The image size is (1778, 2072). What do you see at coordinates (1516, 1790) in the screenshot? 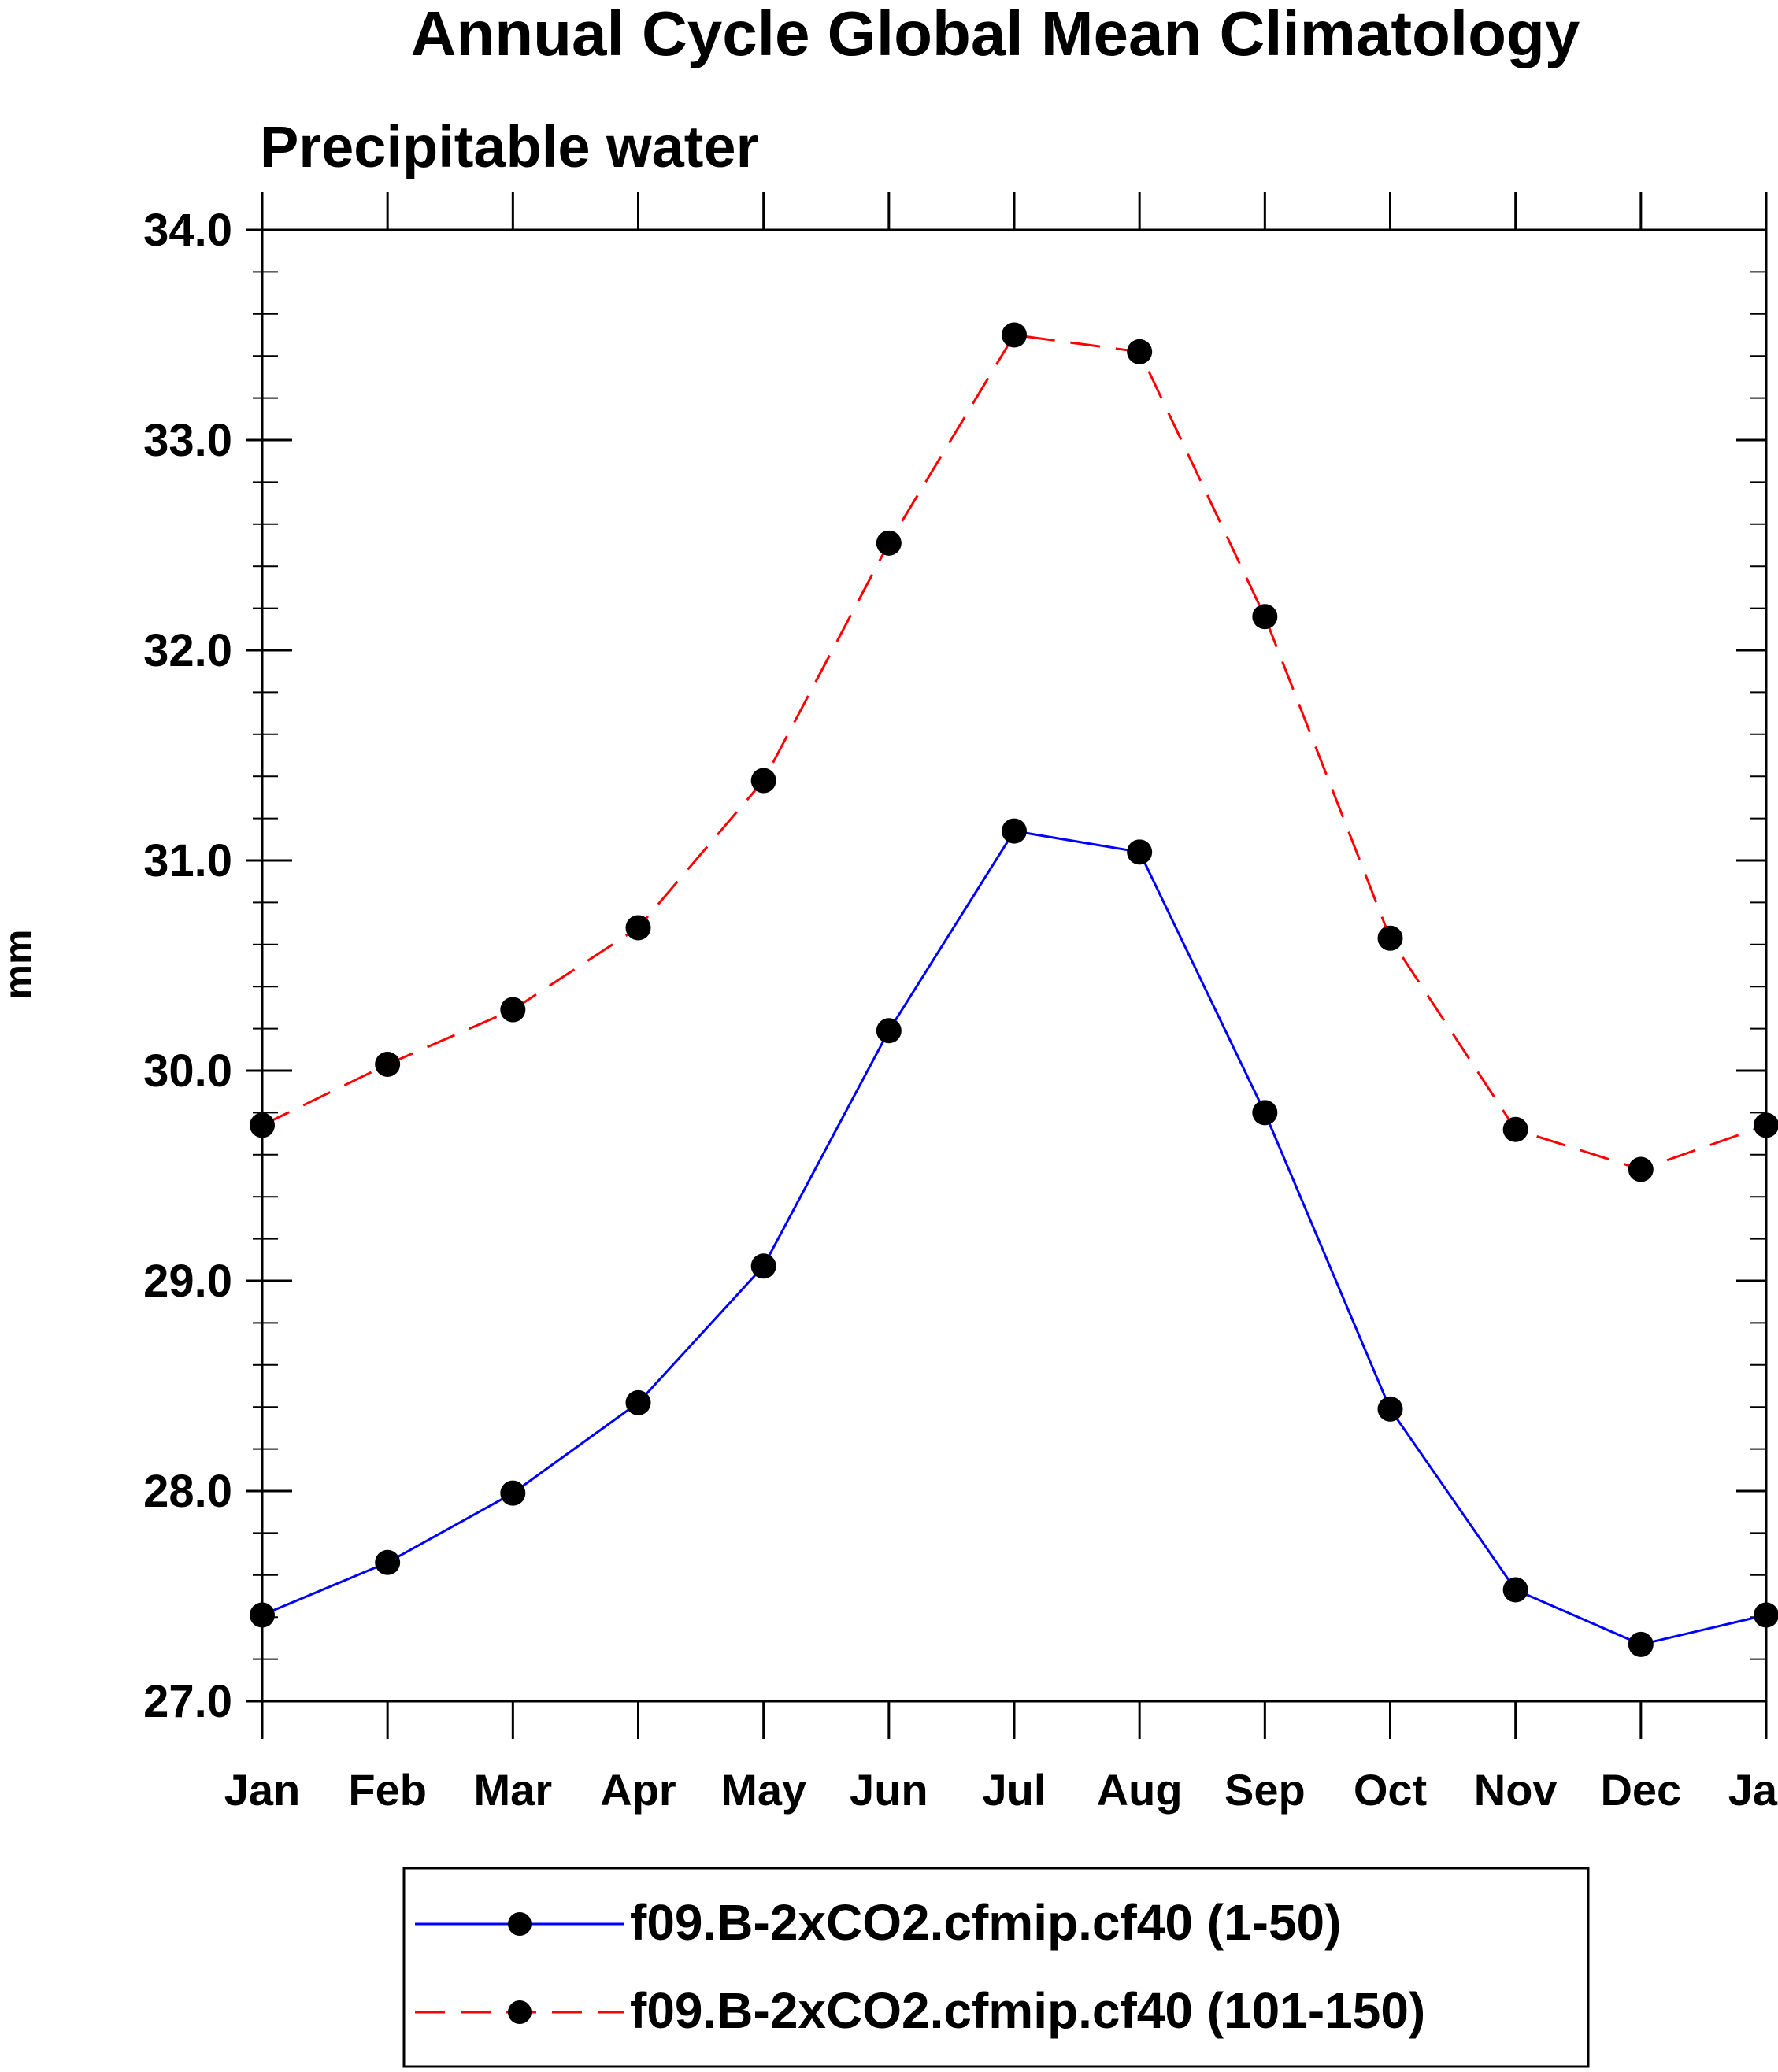
I see `x-tick-label: Nov` at bounding box center [1516, 1790].